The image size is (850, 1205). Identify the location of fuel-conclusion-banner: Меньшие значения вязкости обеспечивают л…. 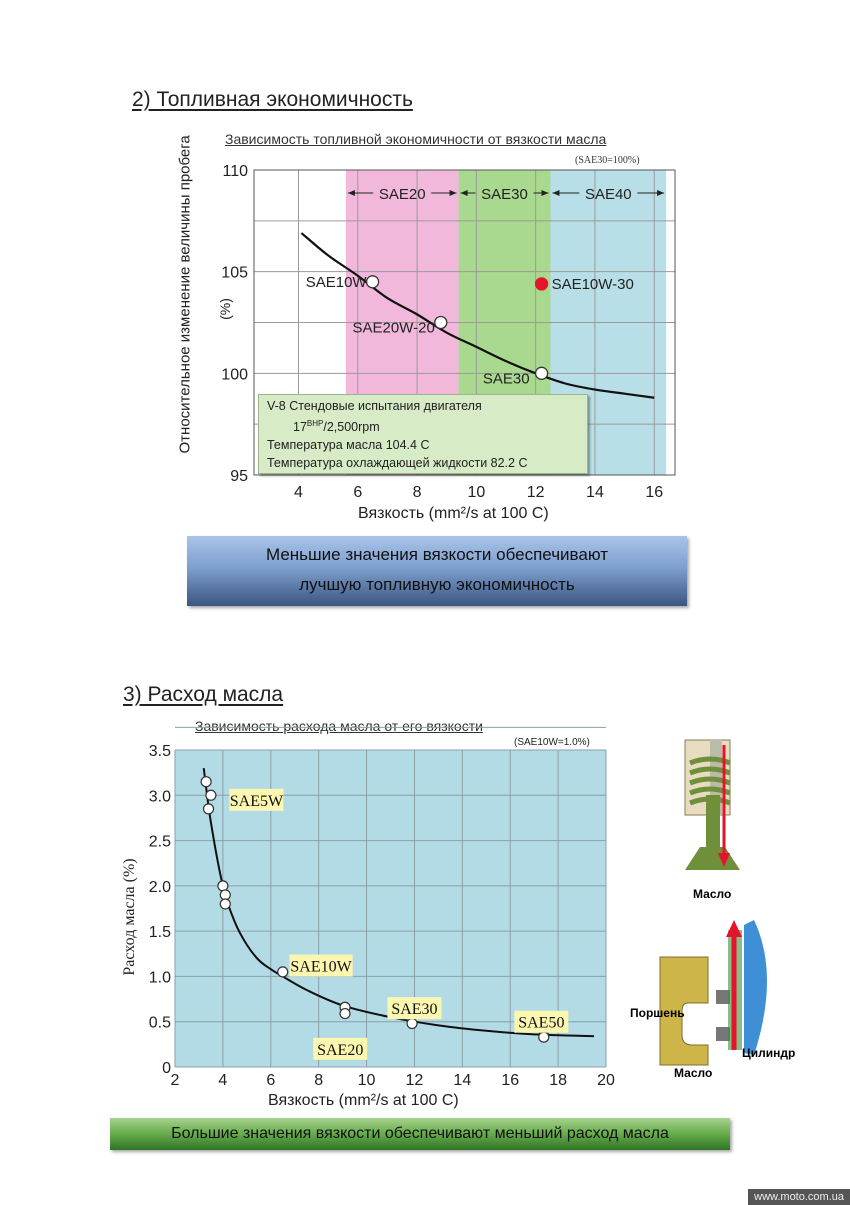
(437, 571).